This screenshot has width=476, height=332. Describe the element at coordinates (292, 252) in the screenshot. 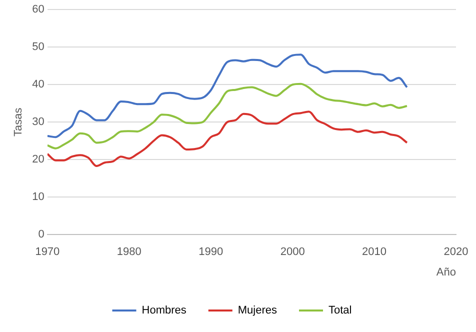

I see `x-tick-label: 2000` at that location.